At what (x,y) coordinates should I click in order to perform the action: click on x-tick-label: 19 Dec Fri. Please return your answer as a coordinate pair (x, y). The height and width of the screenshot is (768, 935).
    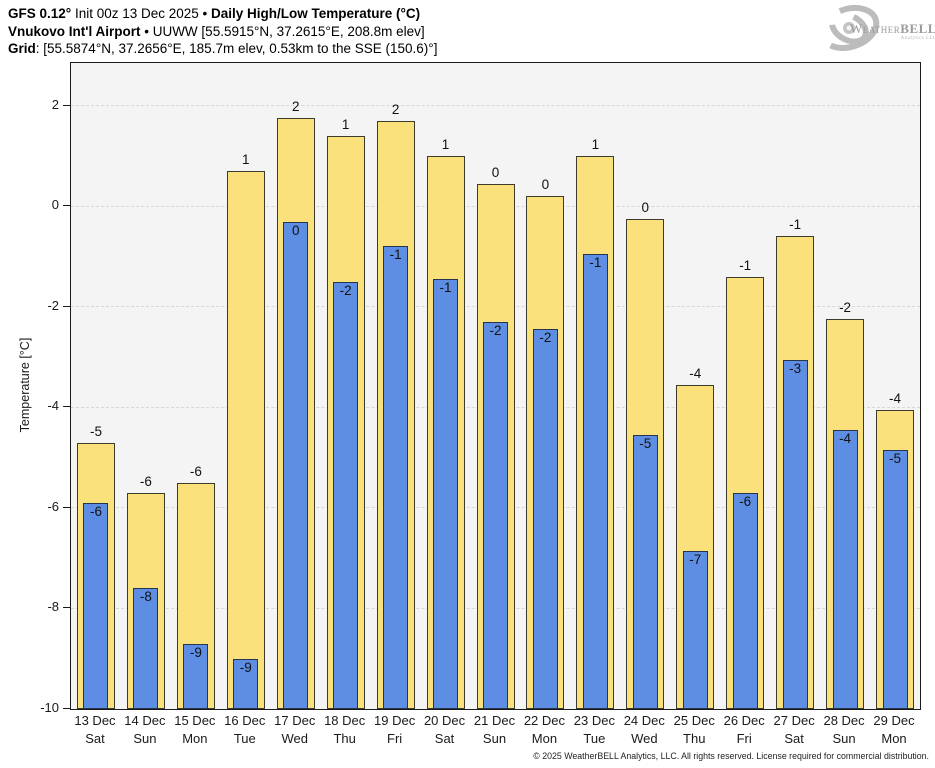
    Looking at the image, I should click on (395, 730).